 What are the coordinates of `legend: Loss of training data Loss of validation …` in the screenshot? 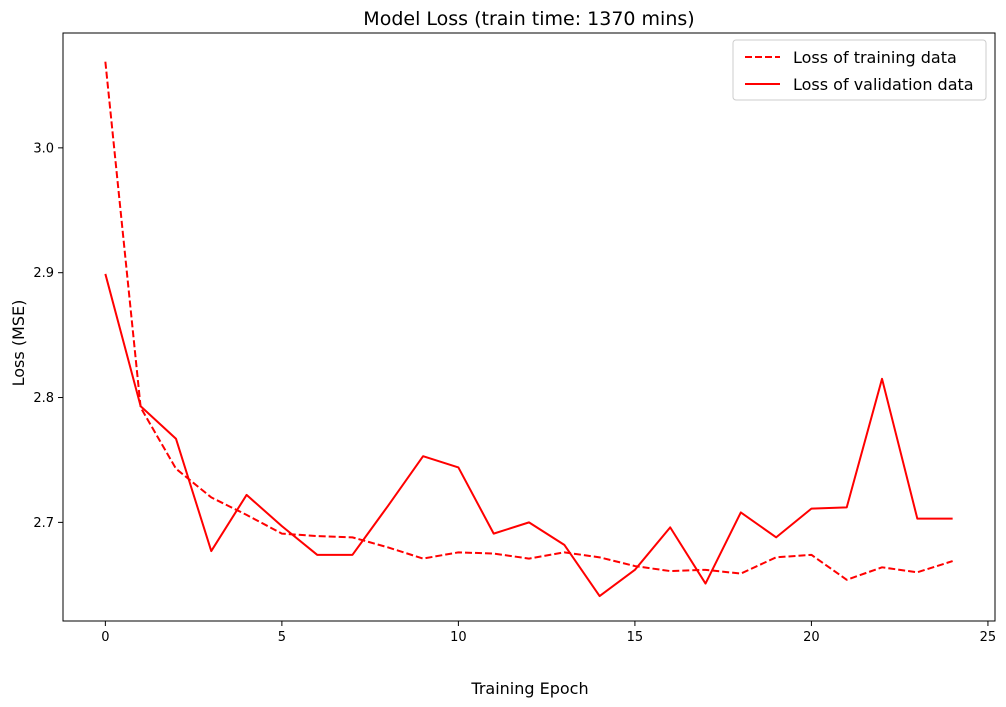 It's located at (859, 70).